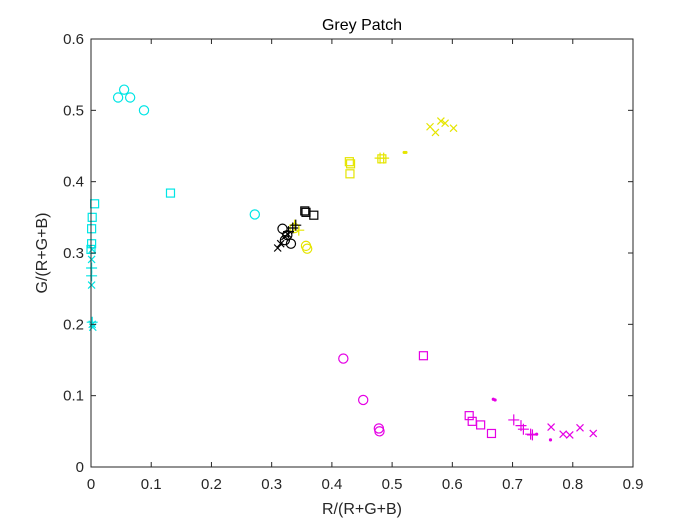 Image resolution: width=700 pixels, height=525 pixels. I want to click on x-tick-label: 0.4, so click(331, 484).